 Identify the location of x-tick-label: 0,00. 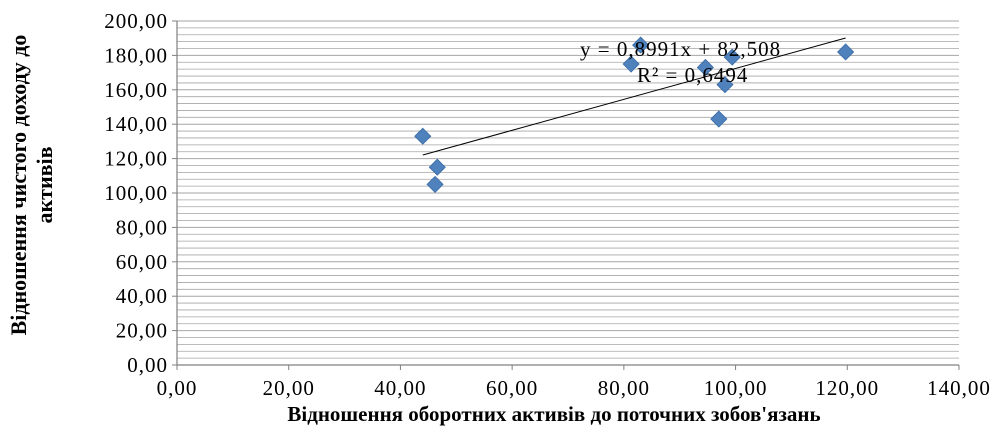
(177, 388).